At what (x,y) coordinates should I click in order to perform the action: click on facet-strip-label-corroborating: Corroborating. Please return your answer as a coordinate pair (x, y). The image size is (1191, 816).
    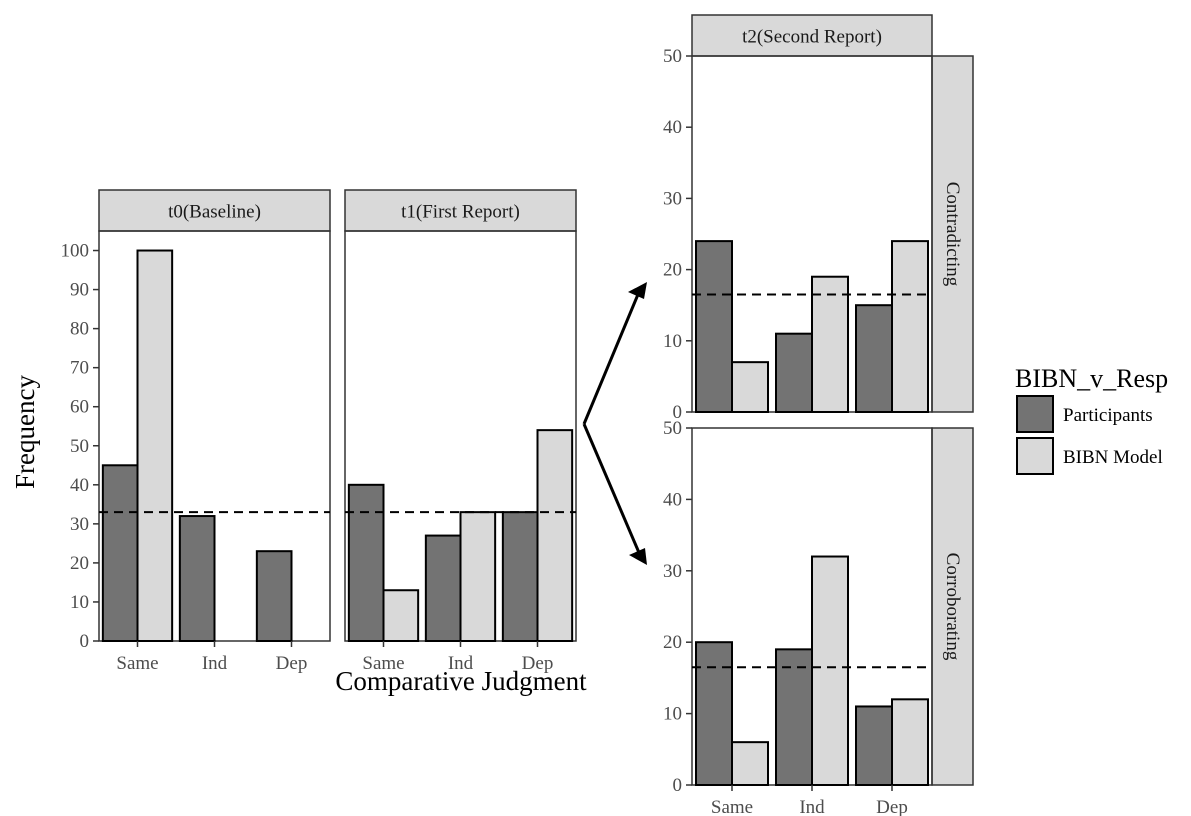
    Looking at the image, I should click on (952, 607).